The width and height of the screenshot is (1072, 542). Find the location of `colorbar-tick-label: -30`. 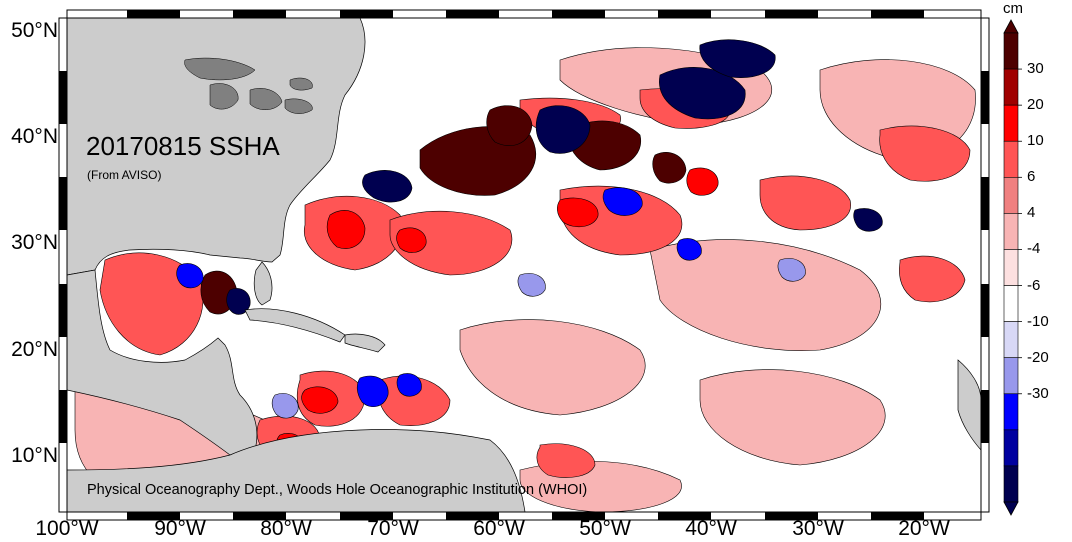

colorbar-tick-label: -30 is located at coordinates (1038, 393).